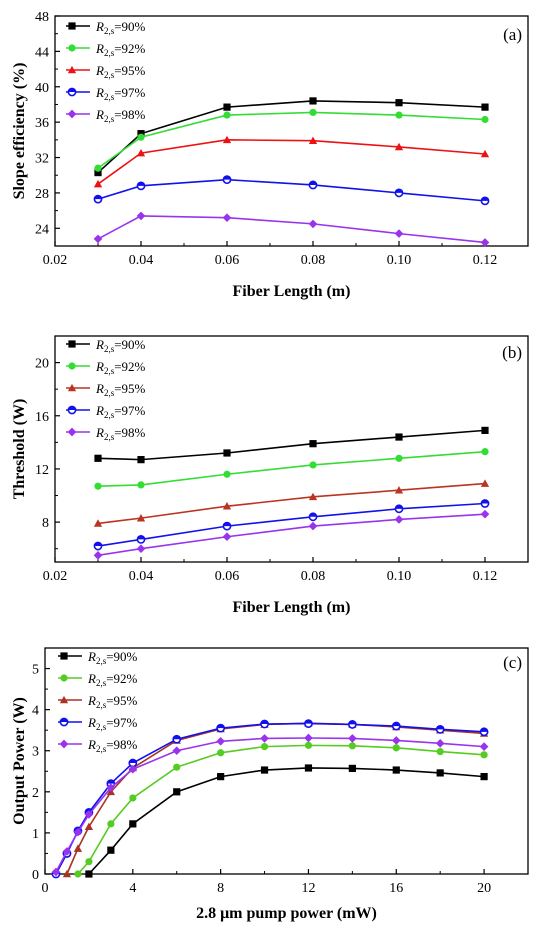 Image resolution: width=550 pixels, height=934 pixels. What do you see at coordinates (512, 662) in the screenshot?
I see `panel-label: (c)` at bounding box center [512, 662].